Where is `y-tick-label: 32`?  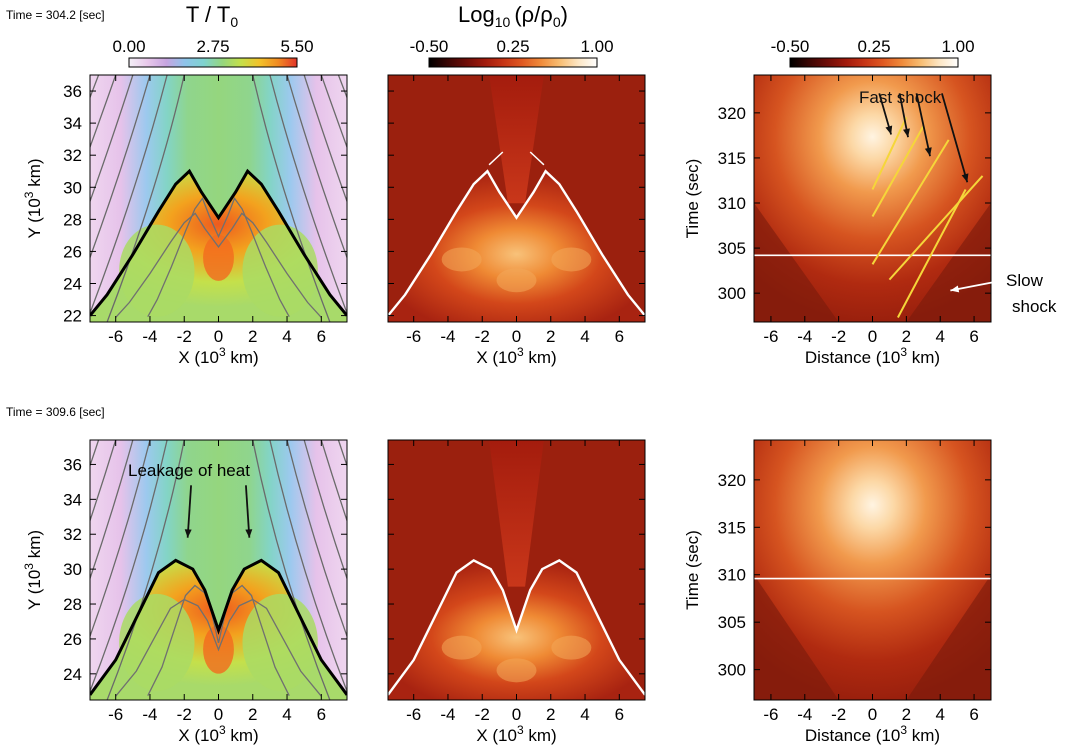 y-tick-label: 32 is located at coordinates (72, 534).